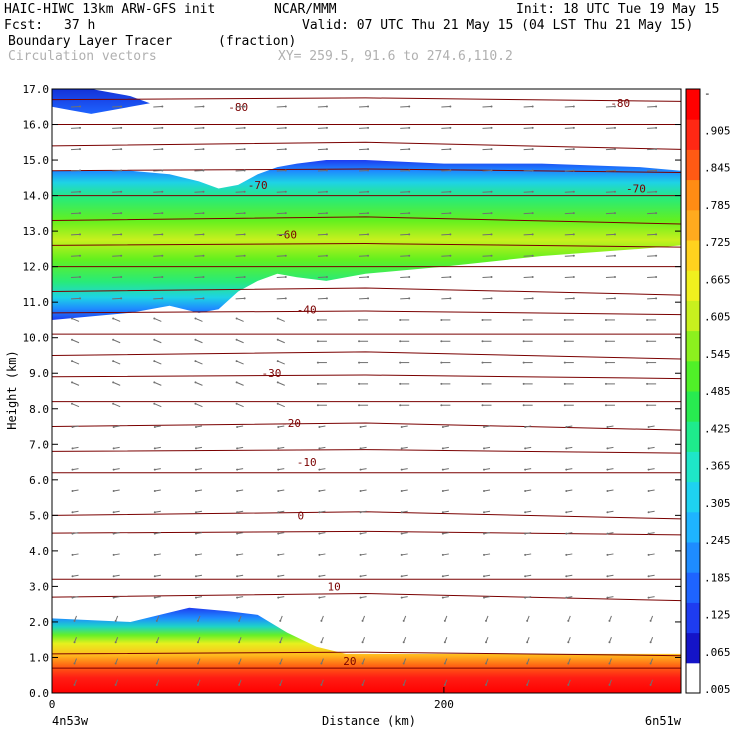 The height and width of the screenshot is (740, 740). Describe the element at coordinates (307, 462) in the screenshot. I see `isotherm-label: -10` at that location.